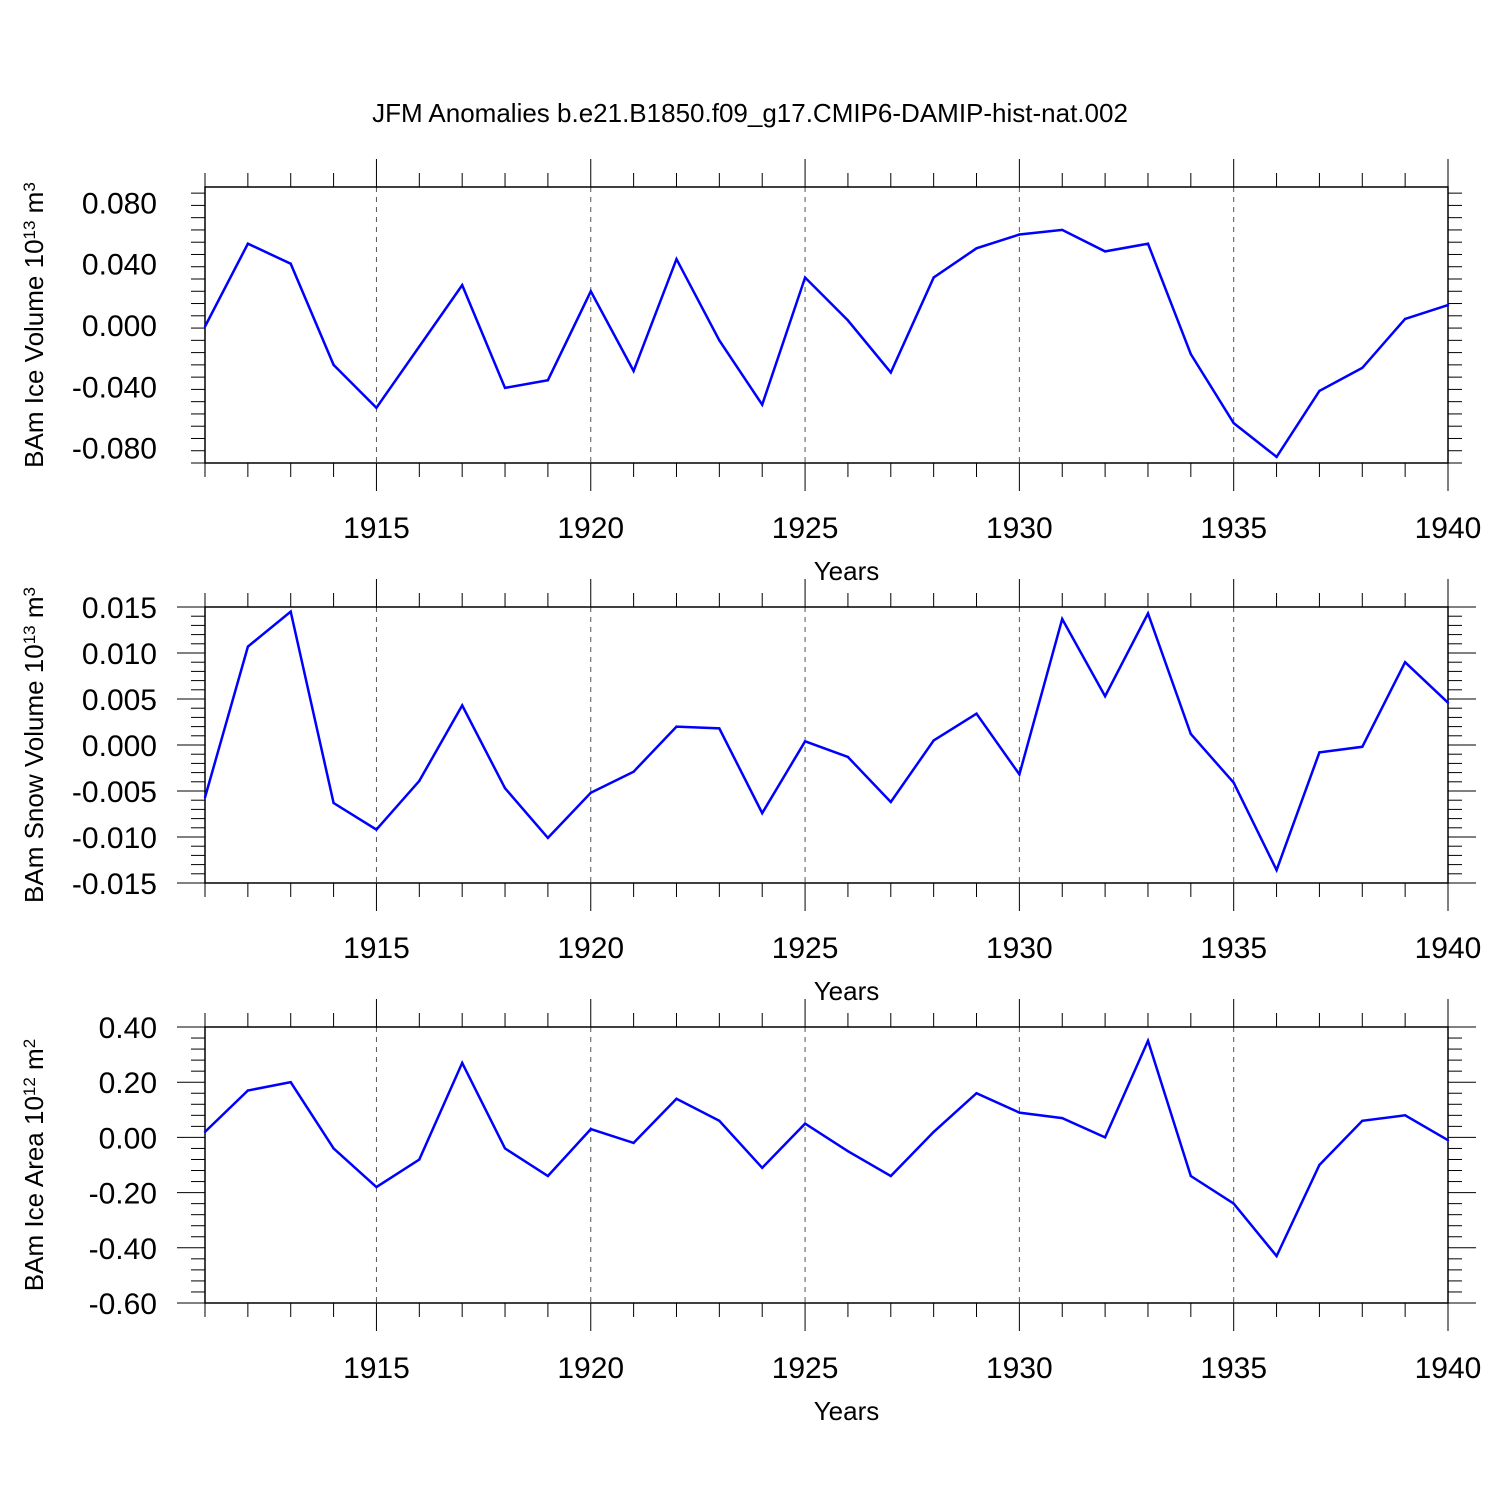  I want to click on y-tick-label: -0.40, so click(123, 1249).